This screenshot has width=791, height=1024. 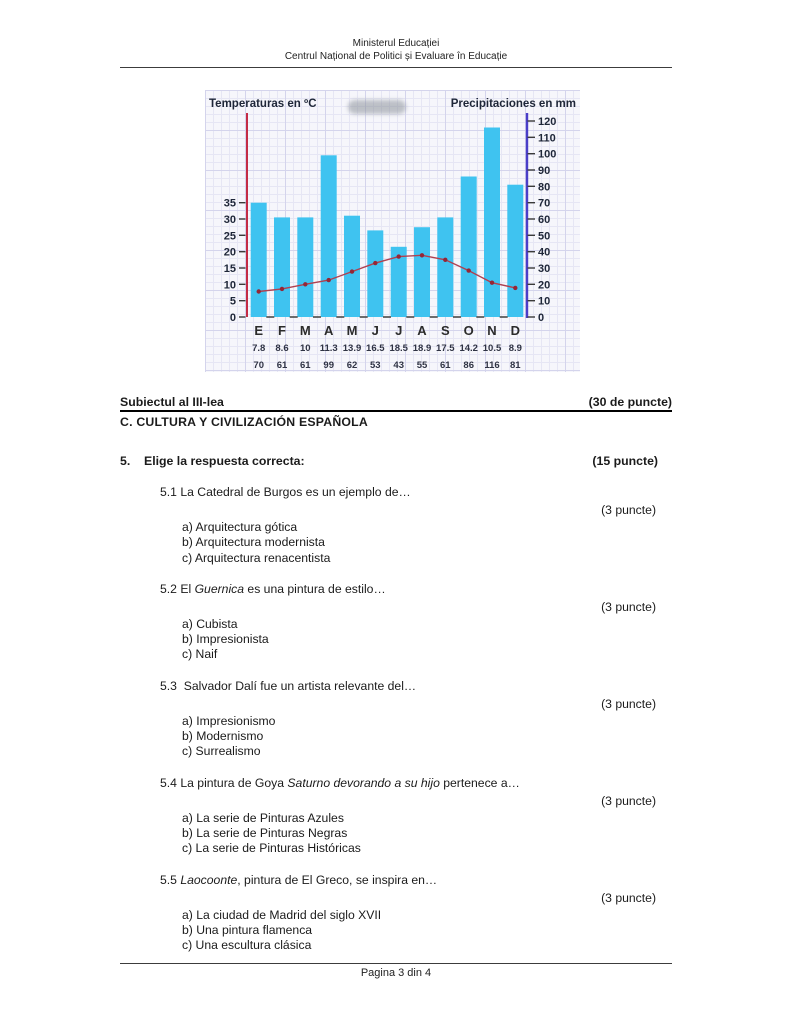 I want to click on question-number: 5.3, so click(x=170, y=685).